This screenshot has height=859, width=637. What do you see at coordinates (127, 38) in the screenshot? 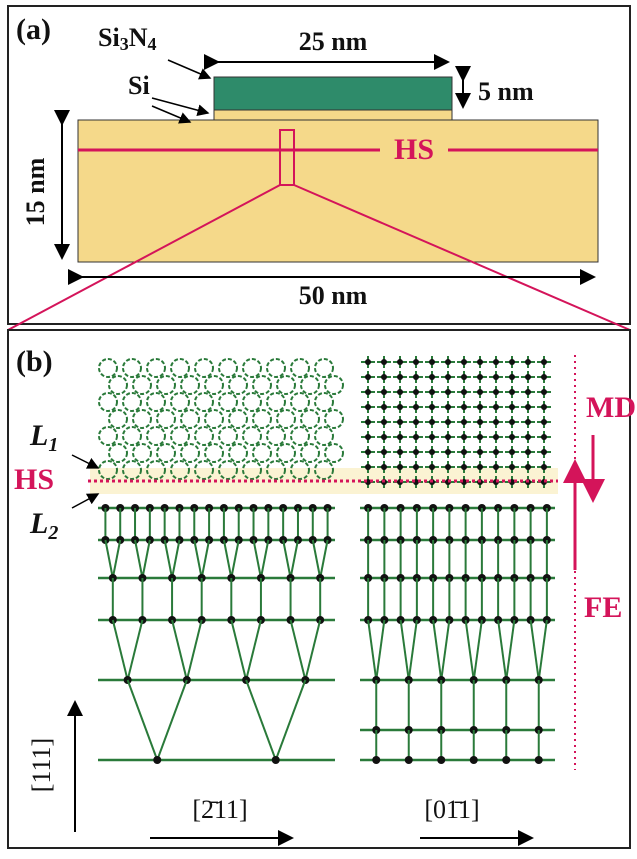
I see `material-label: Si3N4` at bounding box center [127, 38].